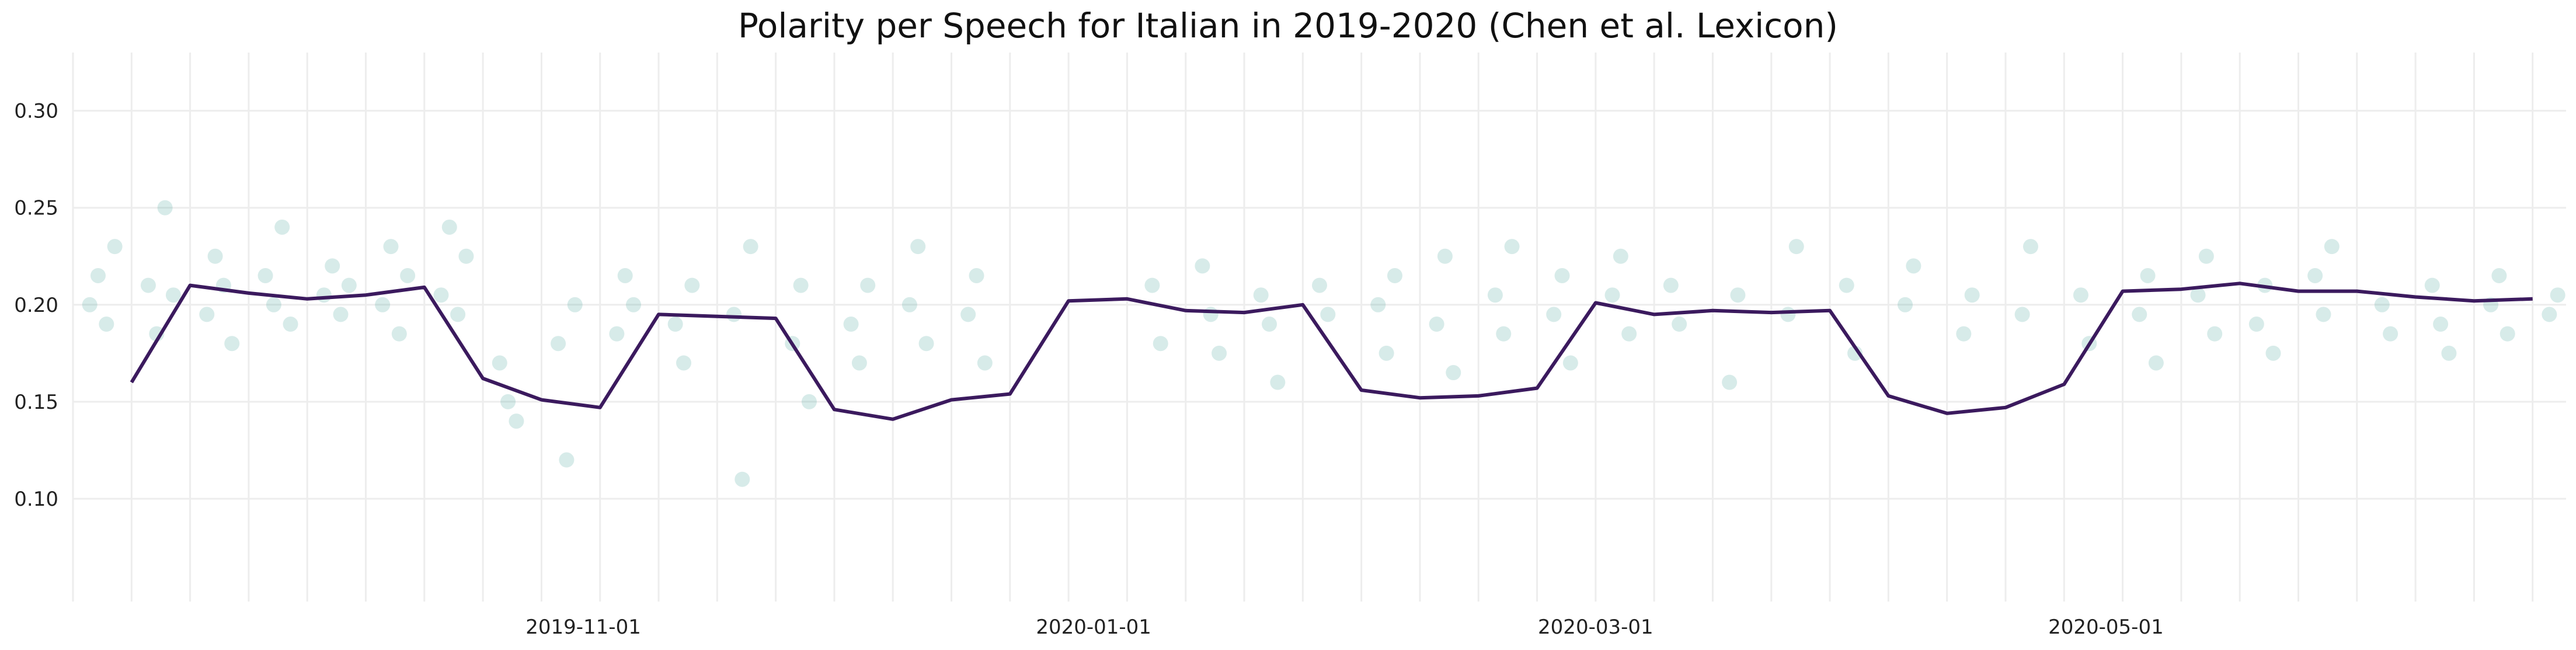  I want to click on y-tick-label: 0.25, so click(36, 208).